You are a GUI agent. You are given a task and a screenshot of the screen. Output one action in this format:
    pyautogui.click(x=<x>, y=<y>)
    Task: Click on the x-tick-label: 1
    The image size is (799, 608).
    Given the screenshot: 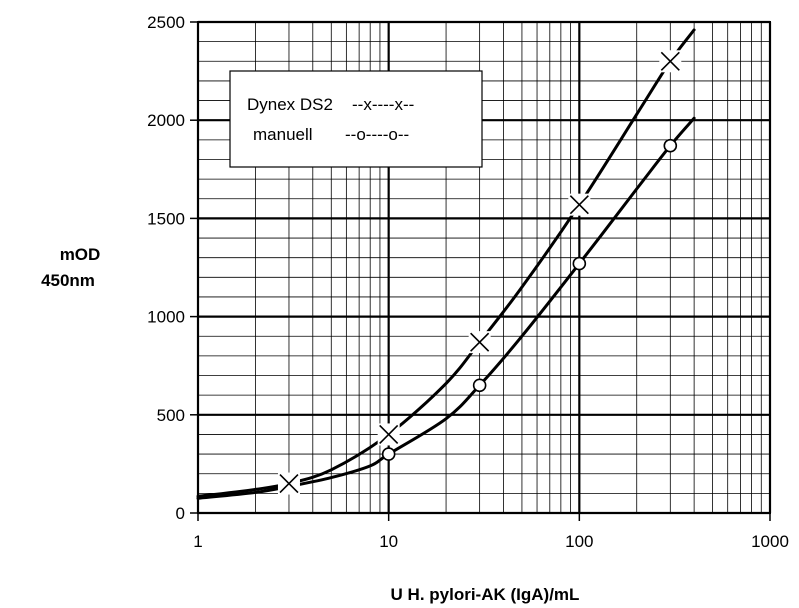 What is the action you would take?
    pyautogui.click(x=197, y=541)
    